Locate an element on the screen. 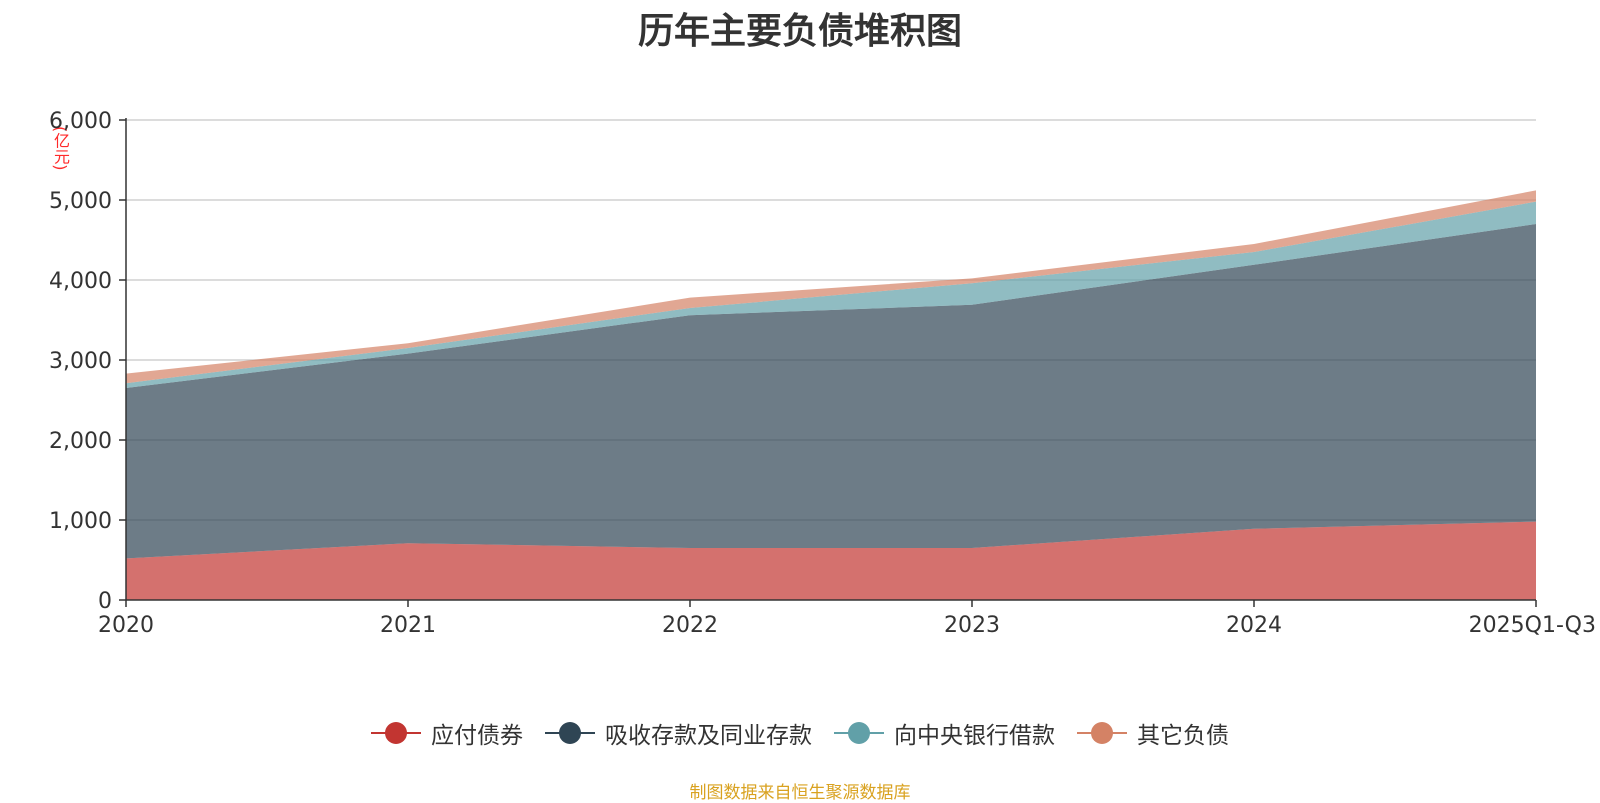  legend-item-2: 向中央银行借款 is located at coordinates (944, 733).